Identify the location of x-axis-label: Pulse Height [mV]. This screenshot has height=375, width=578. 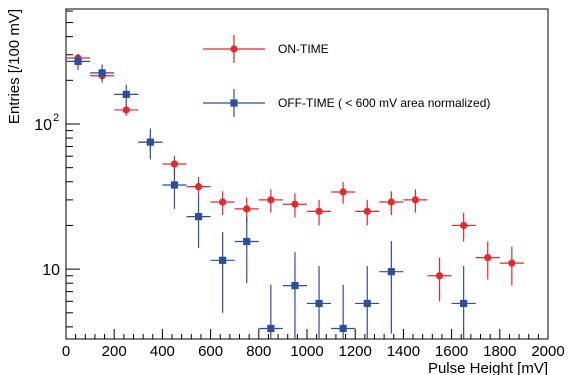
(488, 367).